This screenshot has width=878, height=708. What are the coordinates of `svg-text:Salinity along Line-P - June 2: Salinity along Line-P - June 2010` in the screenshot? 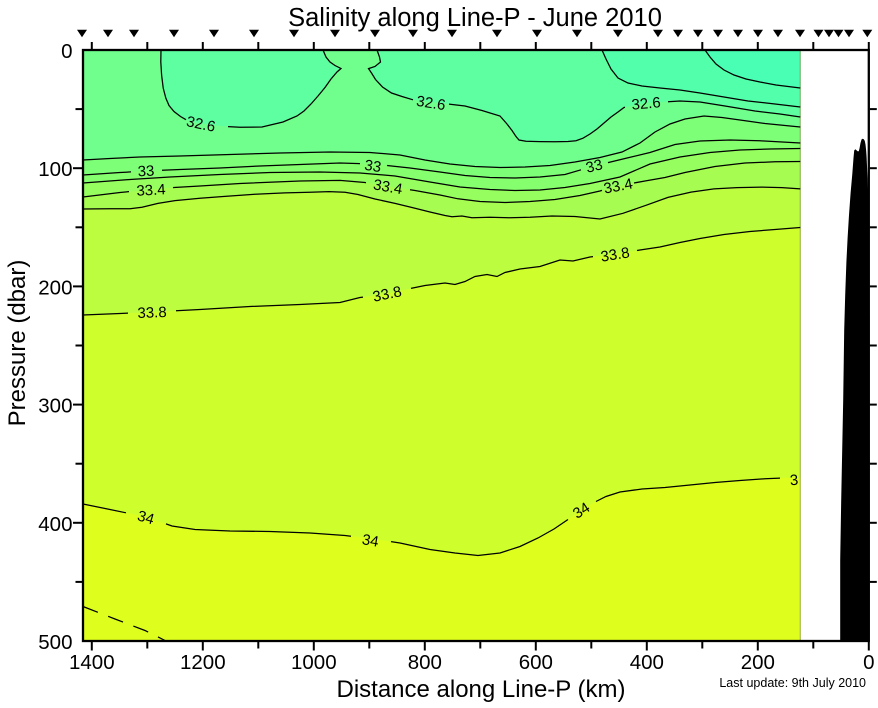 It's located at (475, 18).